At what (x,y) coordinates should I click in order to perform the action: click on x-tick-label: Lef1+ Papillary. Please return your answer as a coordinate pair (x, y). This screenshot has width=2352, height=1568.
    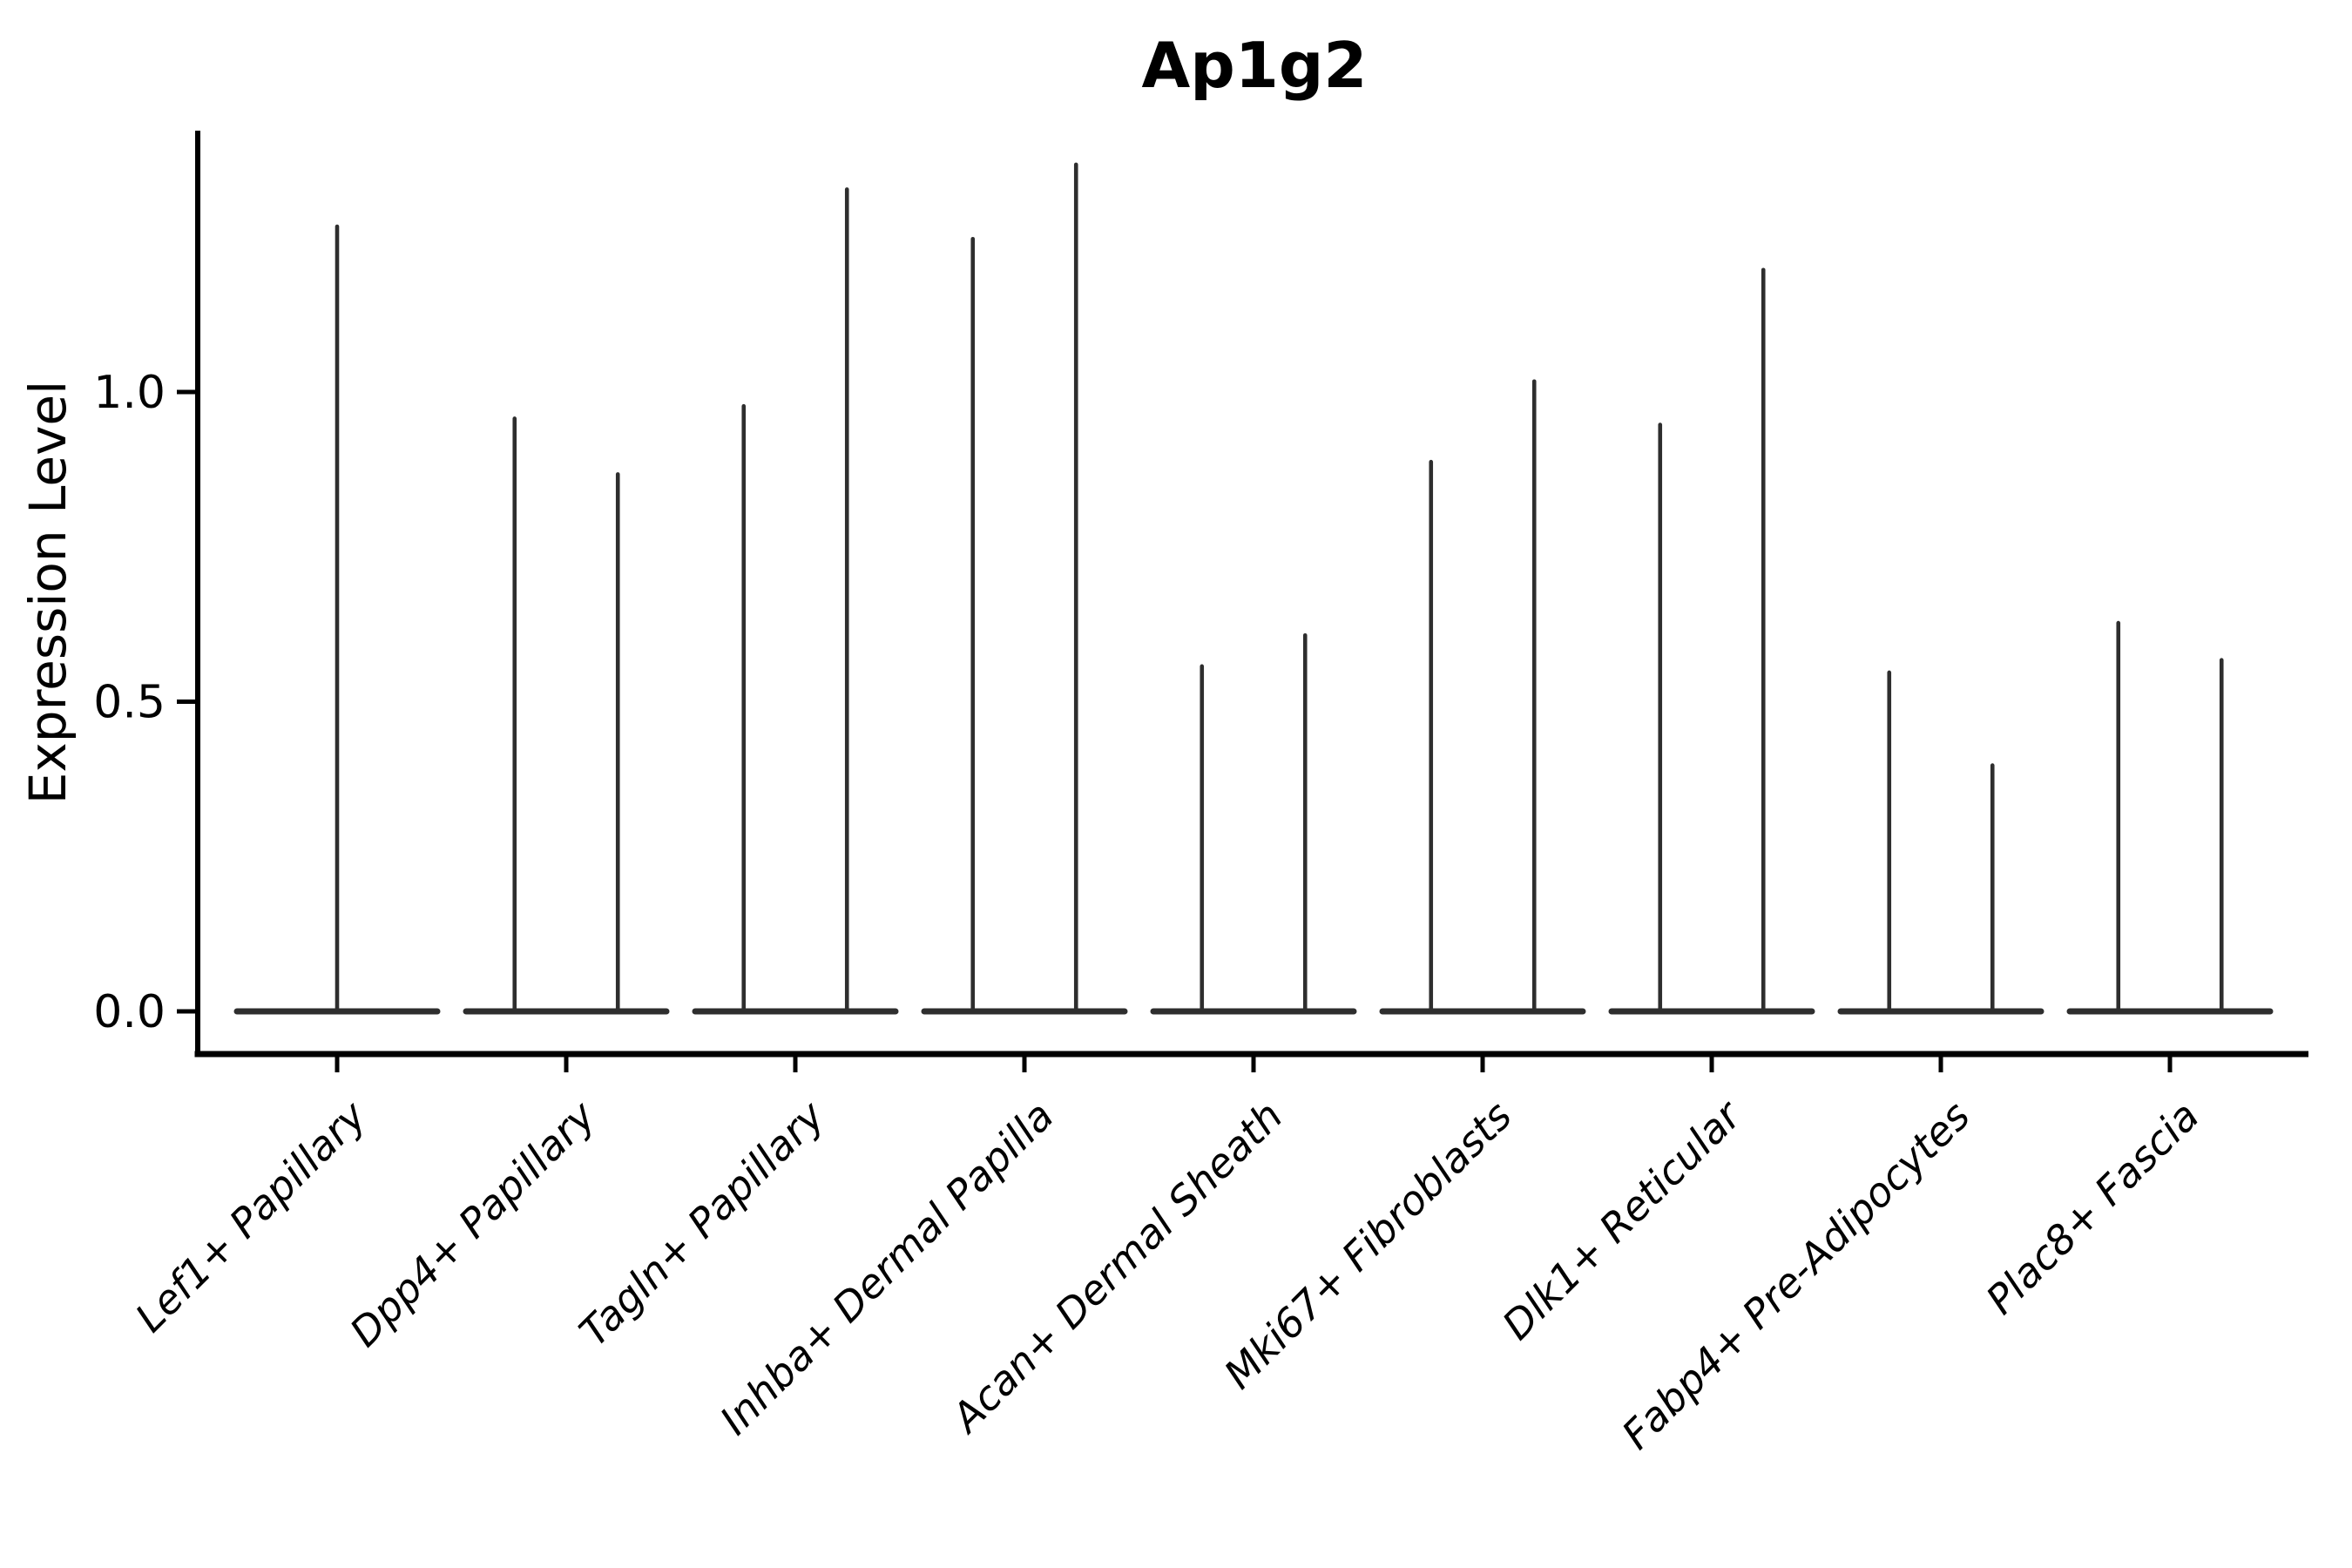
    Looking at the image, I should click on (250, 1216).